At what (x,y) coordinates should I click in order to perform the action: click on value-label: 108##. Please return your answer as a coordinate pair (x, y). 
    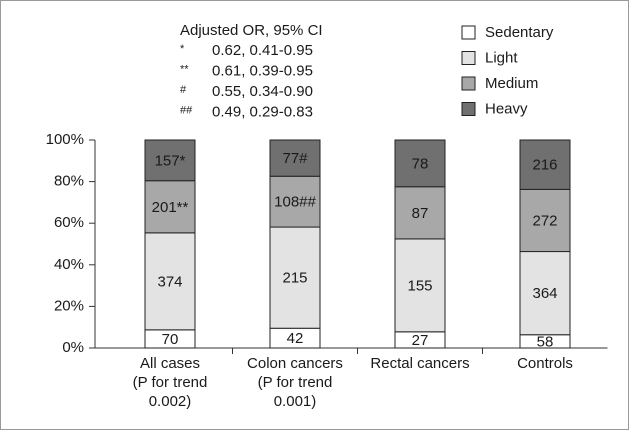
    Looking at the image, I should click on (295, 202).